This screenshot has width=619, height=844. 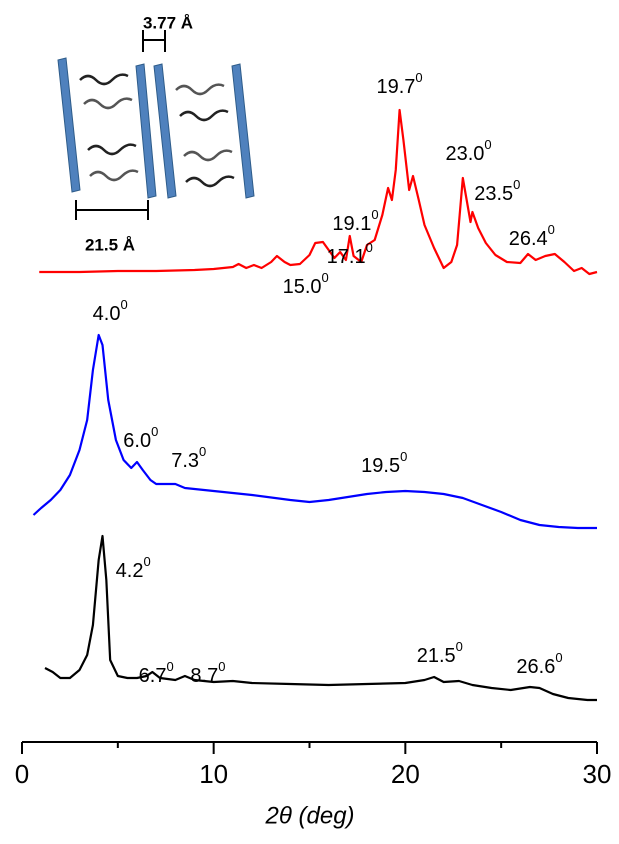 I want to click on peak-label: 6.70, so click(x=156, y=673).